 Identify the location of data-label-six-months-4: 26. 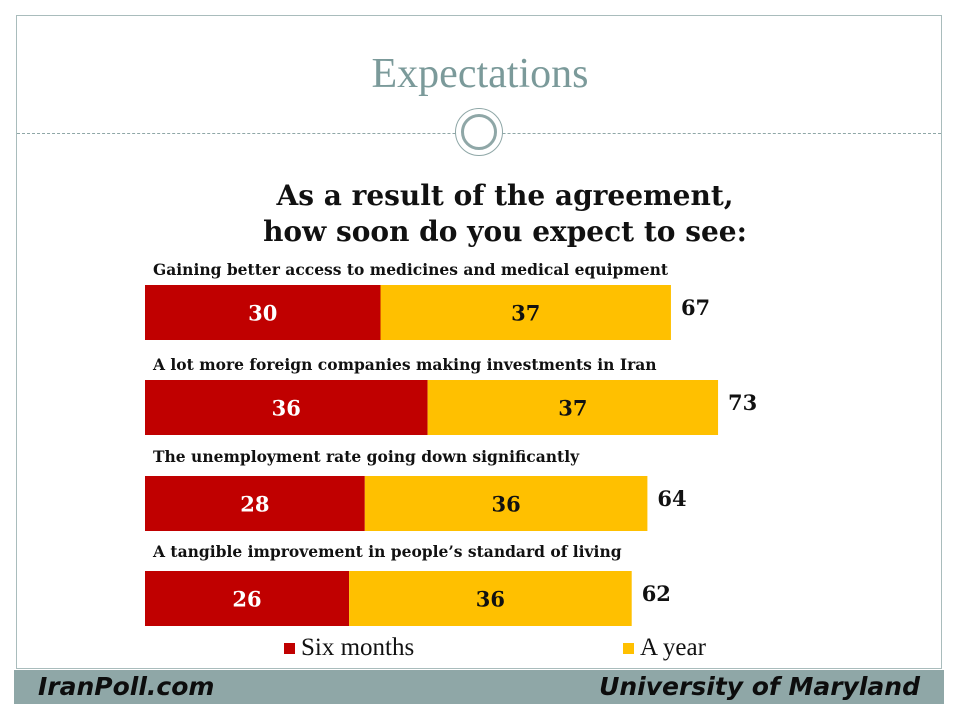
(246, 599).